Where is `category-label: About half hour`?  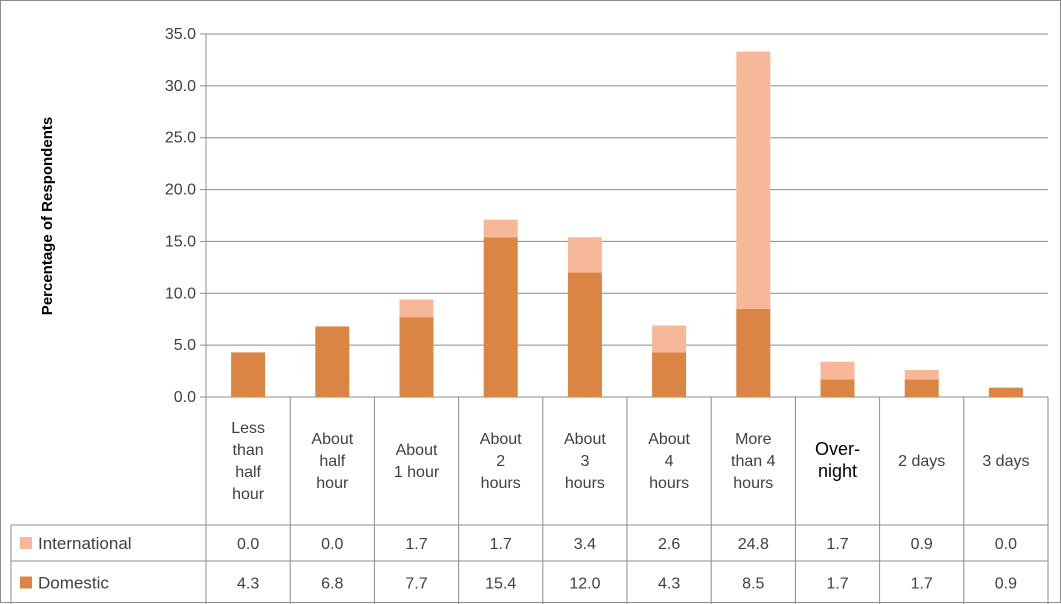
category-label: About half hour is located at coordinates (332, 461).